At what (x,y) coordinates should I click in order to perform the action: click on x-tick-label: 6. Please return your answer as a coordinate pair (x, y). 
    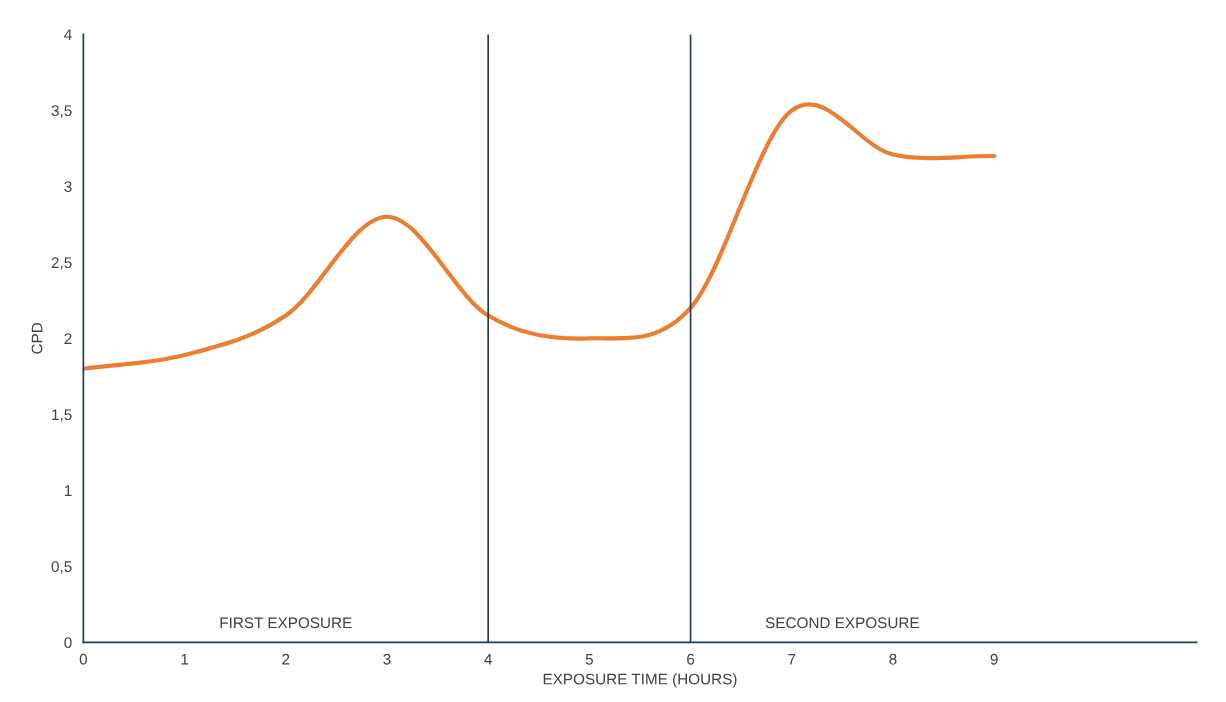
    Looking at the image, I should click on (691, 659).